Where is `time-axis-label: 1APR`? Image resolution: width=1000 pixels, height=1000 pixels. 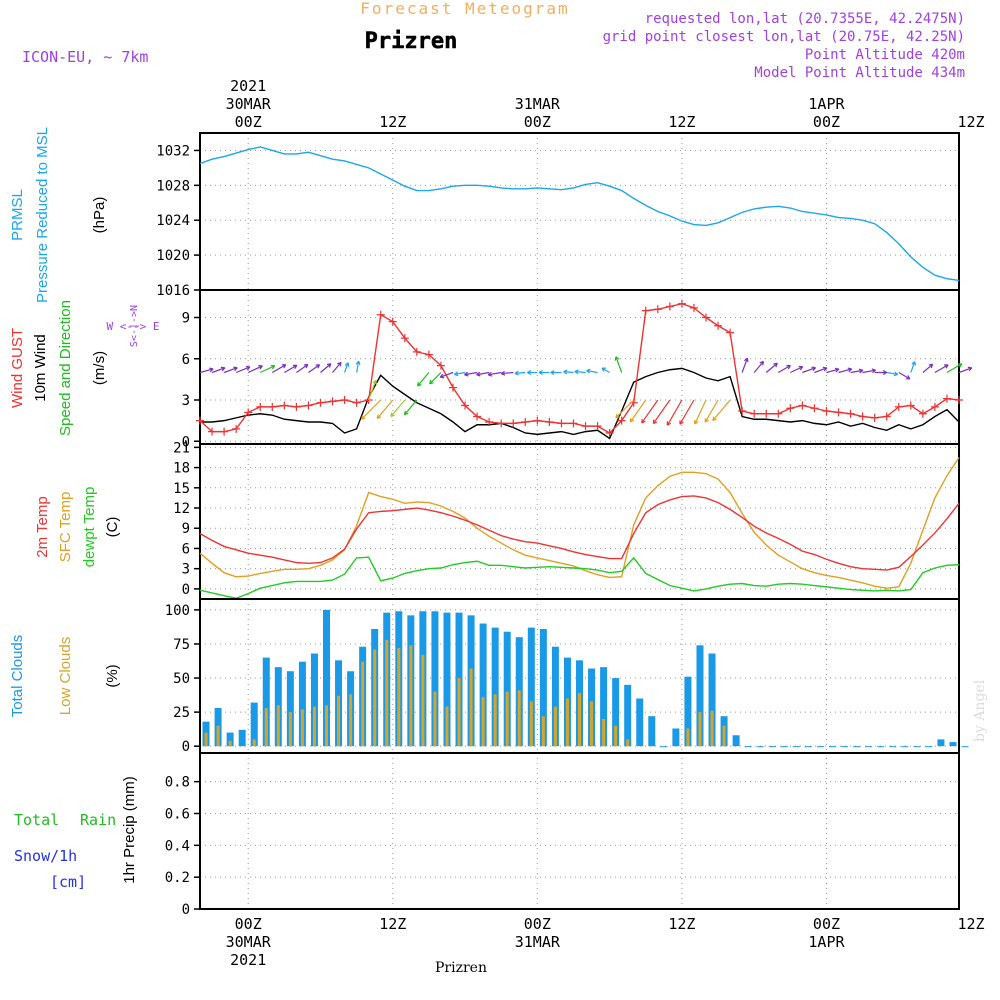
time-axis-label: 1APR is located at coordinates (826, 104).